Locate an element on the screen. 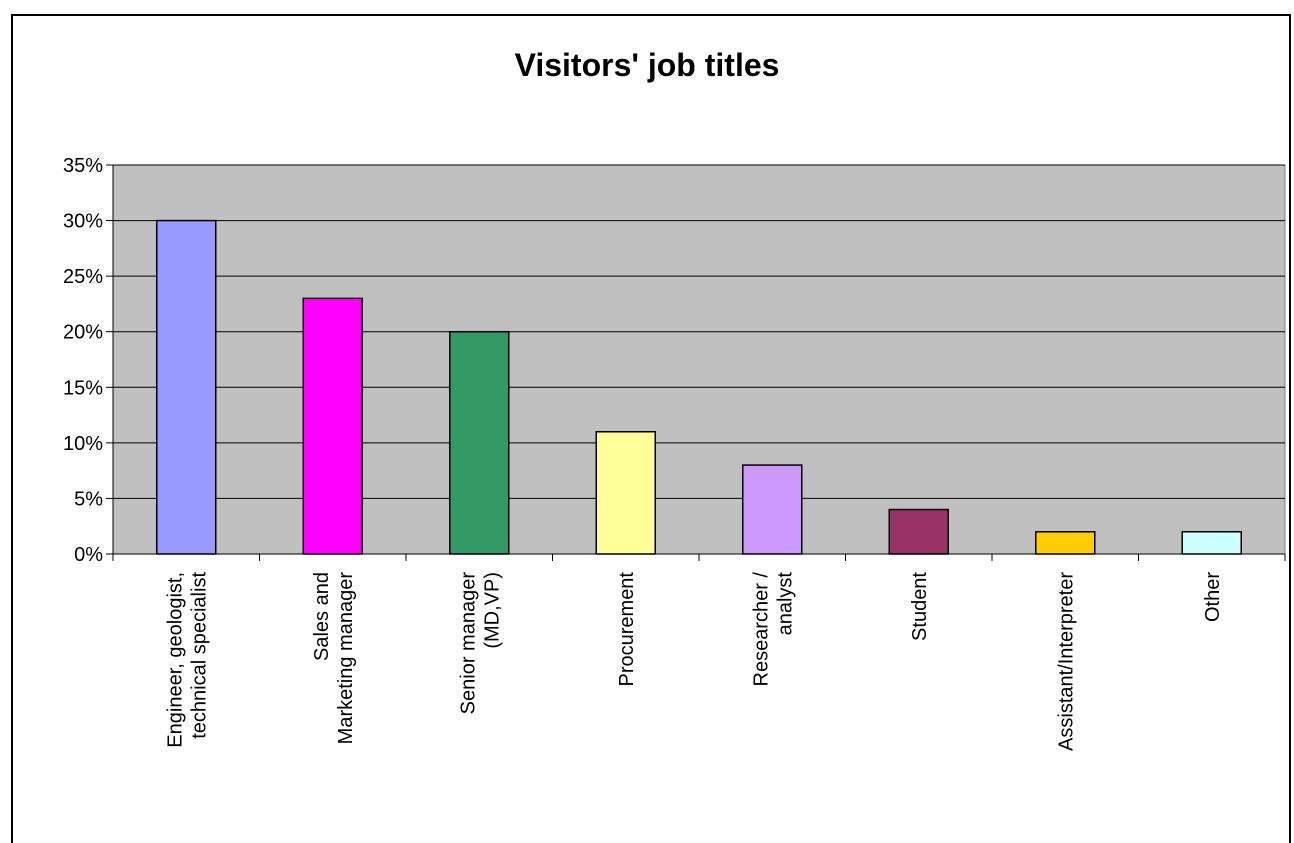 The height and width of the screenshot is (843, 1294). y-tick-label: 5% is located at coordinates (88, 499).